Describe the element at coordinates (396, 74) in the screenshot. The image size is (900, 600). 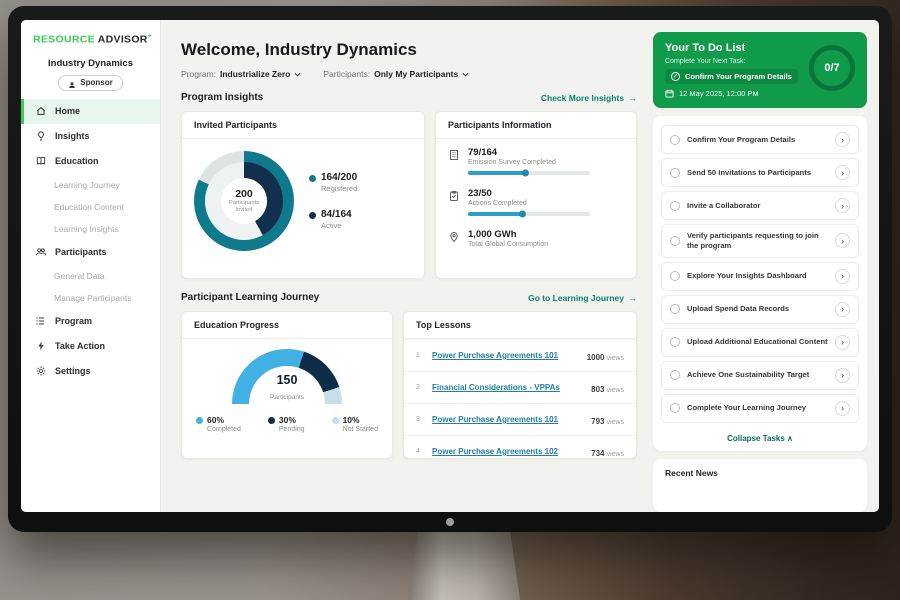
I see `participants-filter: Participants: Only My Participants` at that location.